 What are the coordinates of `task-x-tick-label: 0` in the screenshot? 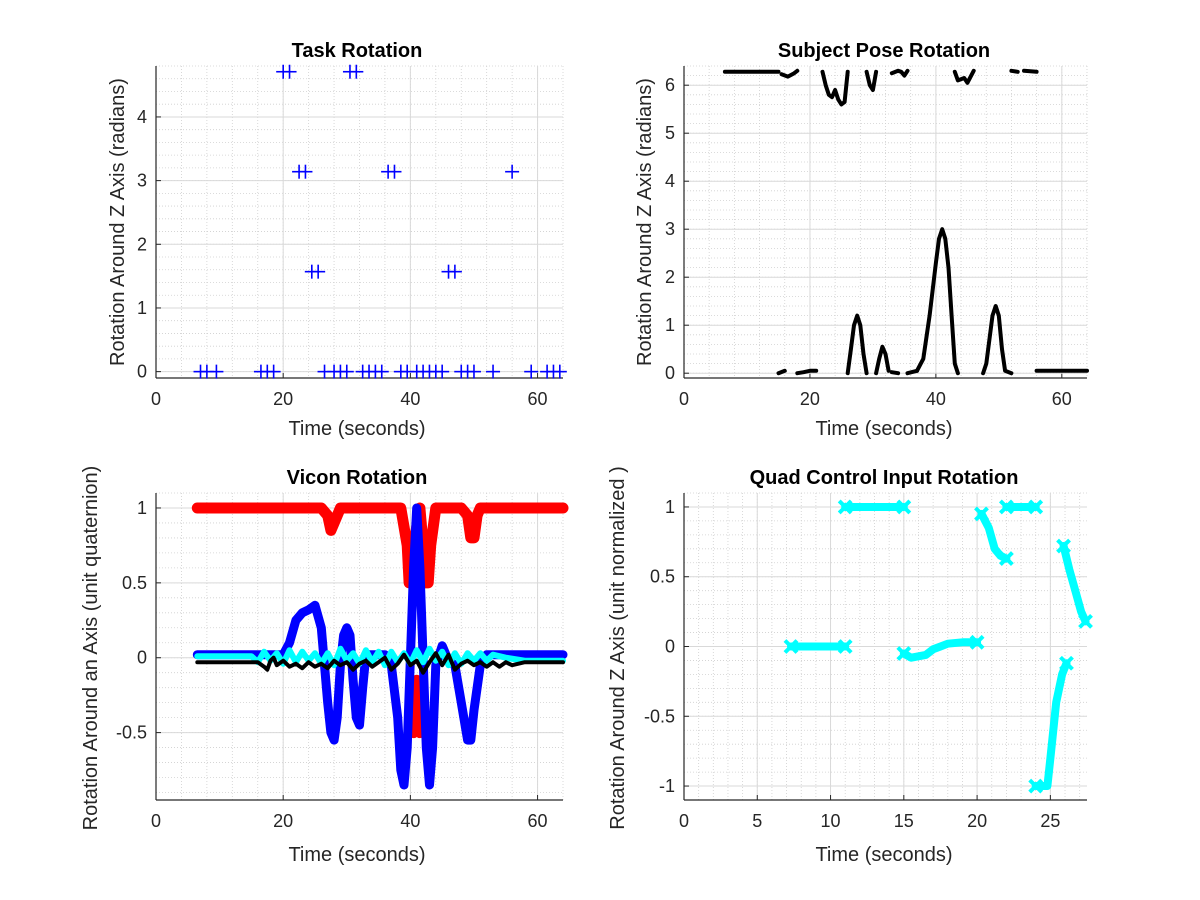 It's located at (156, 399).